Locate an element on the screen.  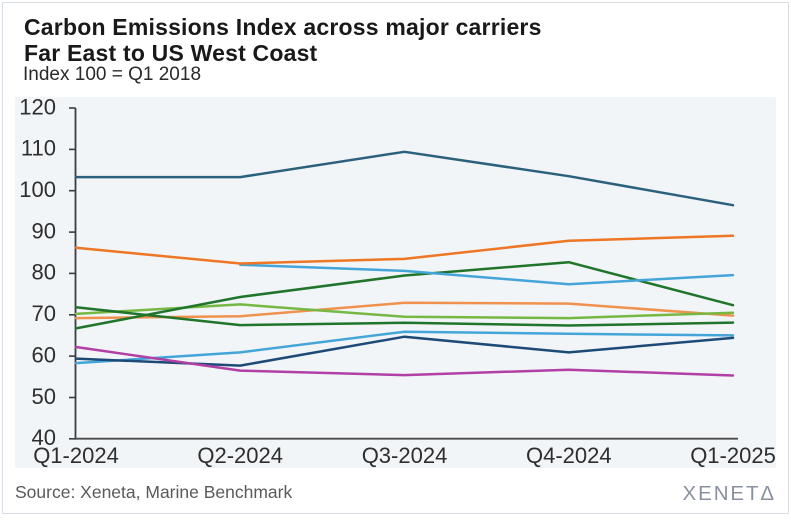
svg-text: 50 is located at coordinates (44, 396).